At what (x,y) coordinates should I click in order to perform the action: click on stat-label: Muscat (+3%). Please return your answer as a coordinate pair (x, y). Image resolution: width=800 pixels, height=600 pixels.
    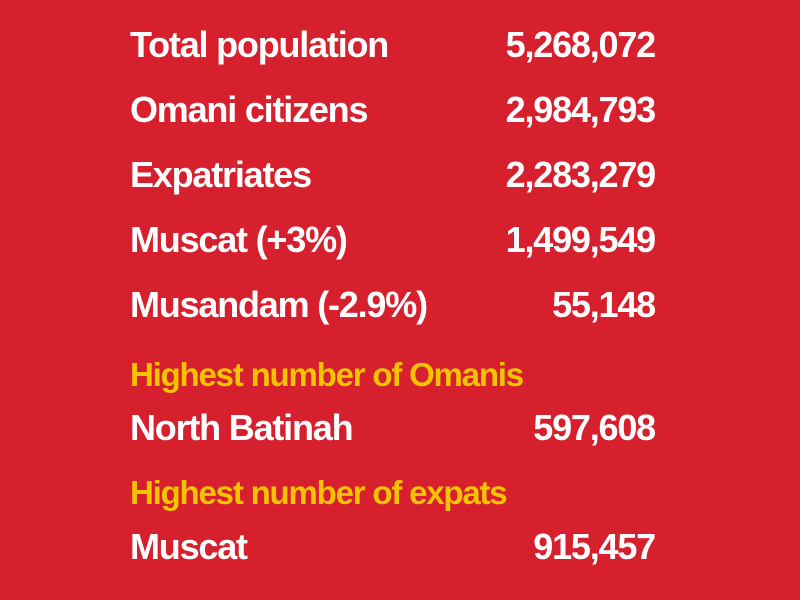
    Looking at the image, I should click on (239, 239).